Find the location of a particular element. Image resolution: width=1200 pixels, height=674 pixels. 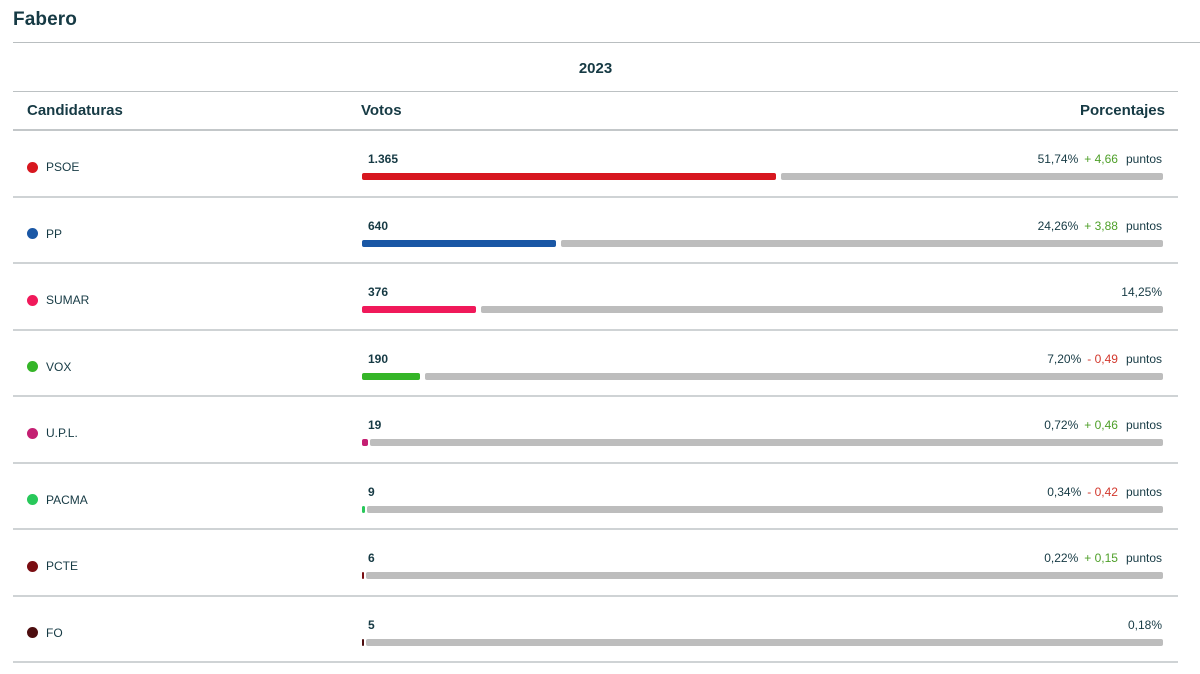

percentage-summary: 24,26% + 3,88 puntos is located at coordinates (1100, 226).